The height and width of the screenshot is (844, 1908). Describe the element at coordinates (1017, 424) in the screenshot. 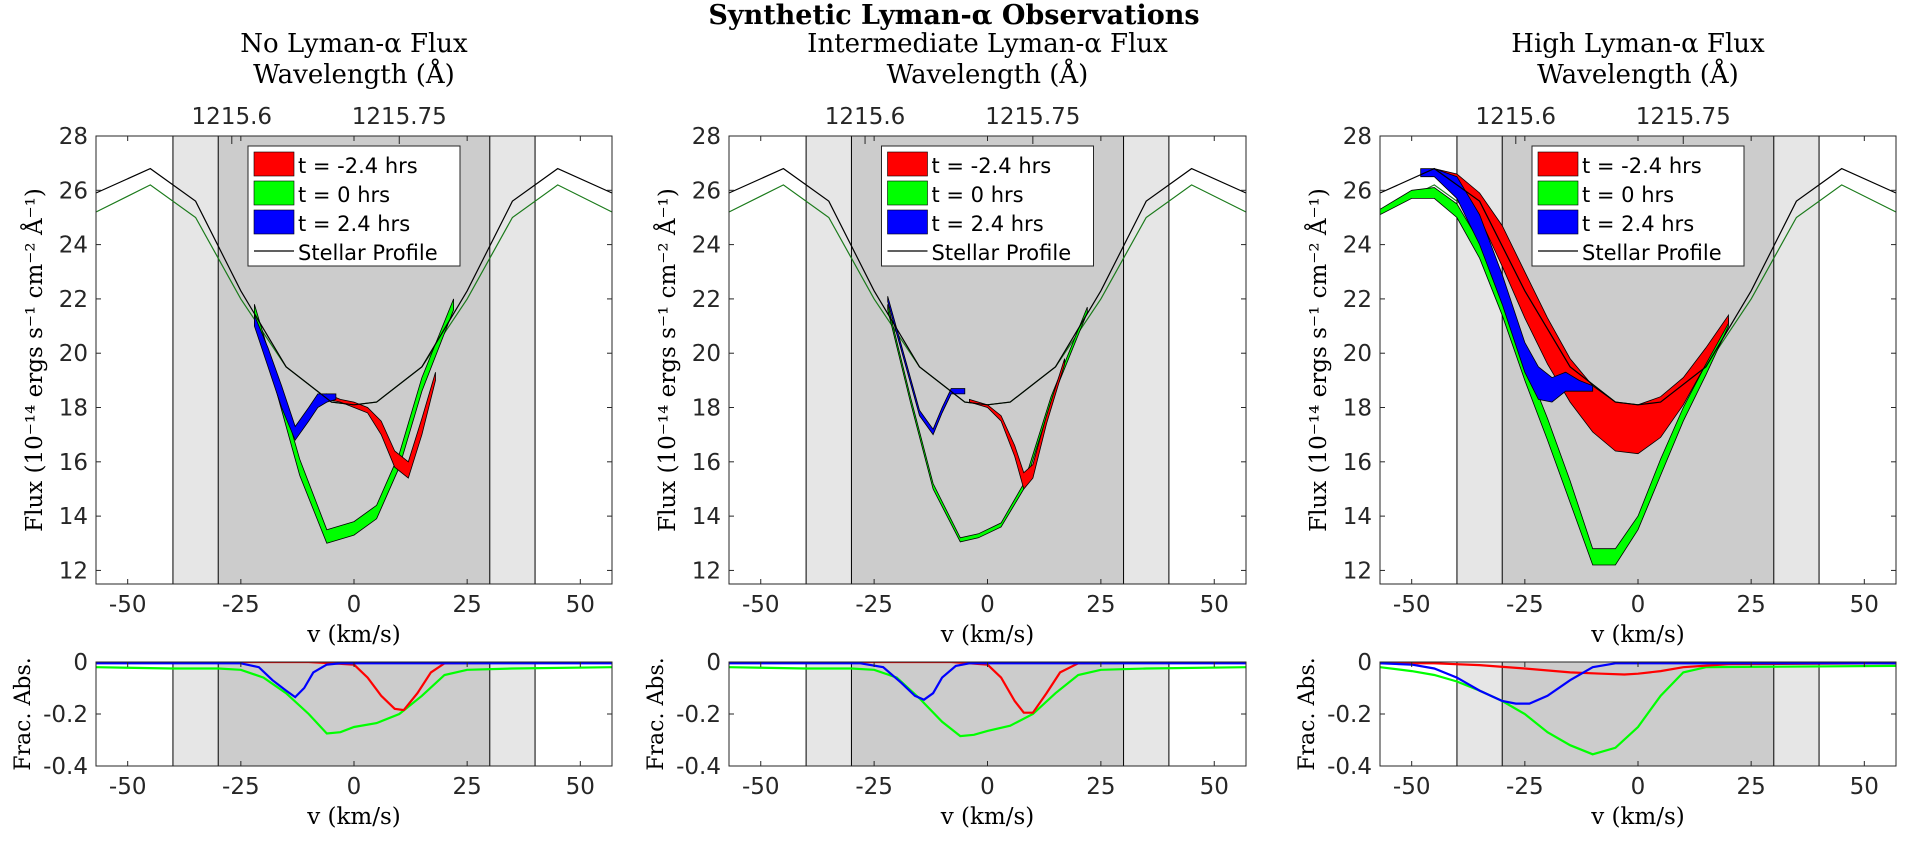

I see `flux-band-red` at that location.